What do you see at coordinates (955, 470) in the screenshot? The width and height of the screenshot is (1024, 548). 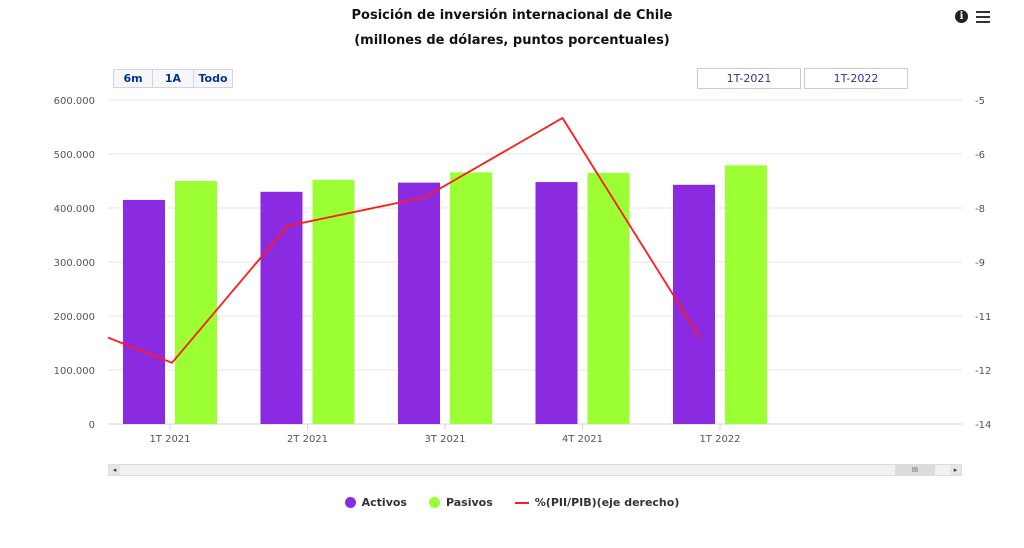 I see `scroll-right-arrow-icon: ▸` at bounding box center [955, 470].